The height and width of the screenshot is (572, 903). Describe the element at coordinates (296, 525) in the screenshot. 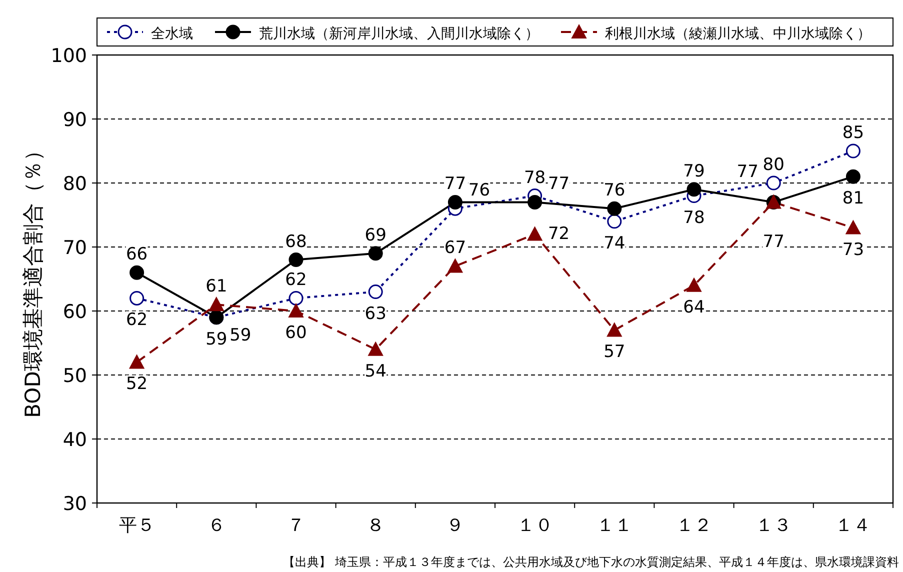

I see `x-tick-label: ７` at that location.